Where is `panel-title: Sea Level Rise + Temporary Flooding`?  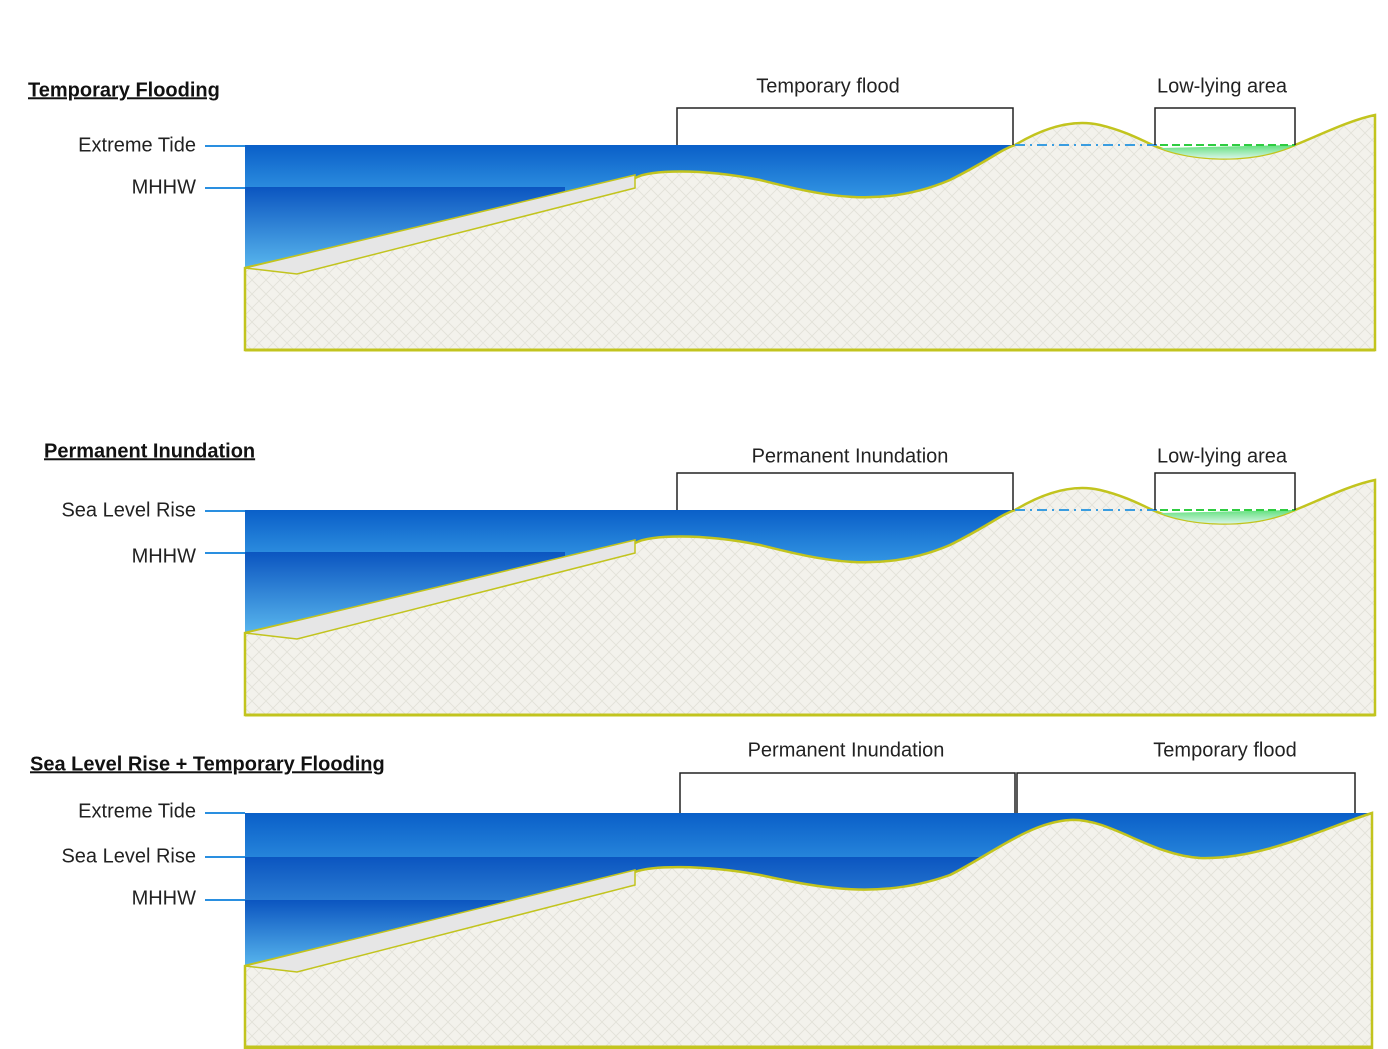 panel-title: Sea Level Rise + Temporary Flooding is located at coordinates (207, 764).